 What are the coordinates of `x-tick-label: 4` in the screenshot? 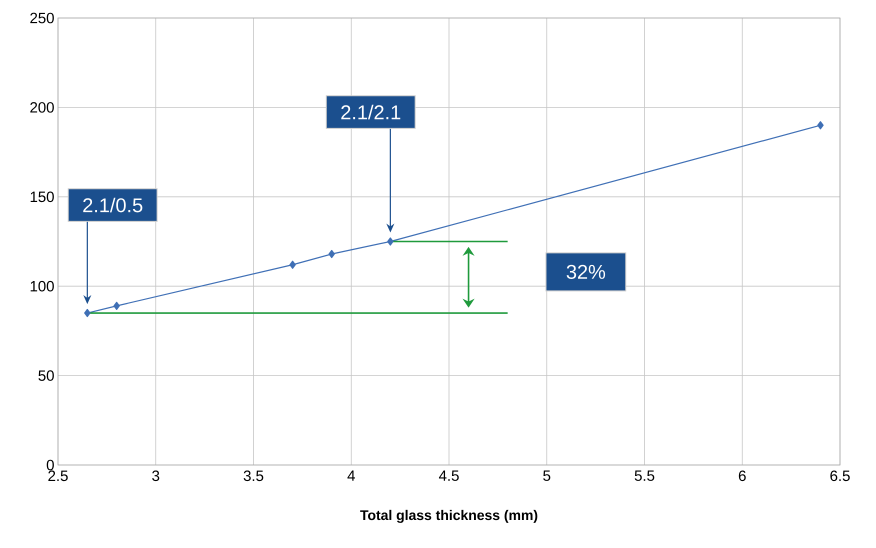 It's located at (351, 475).